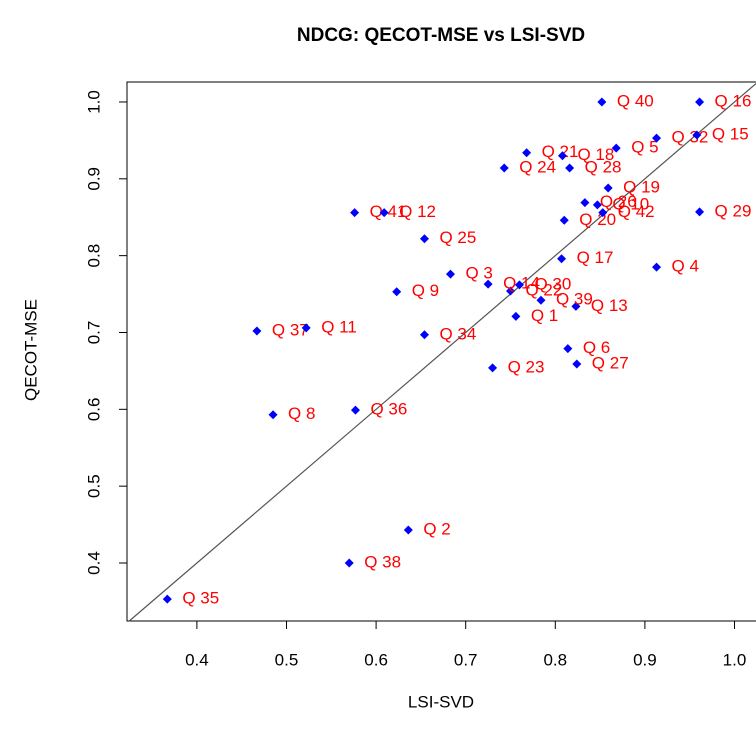  I want to click on point-label: Q 20, so click(597, 219).